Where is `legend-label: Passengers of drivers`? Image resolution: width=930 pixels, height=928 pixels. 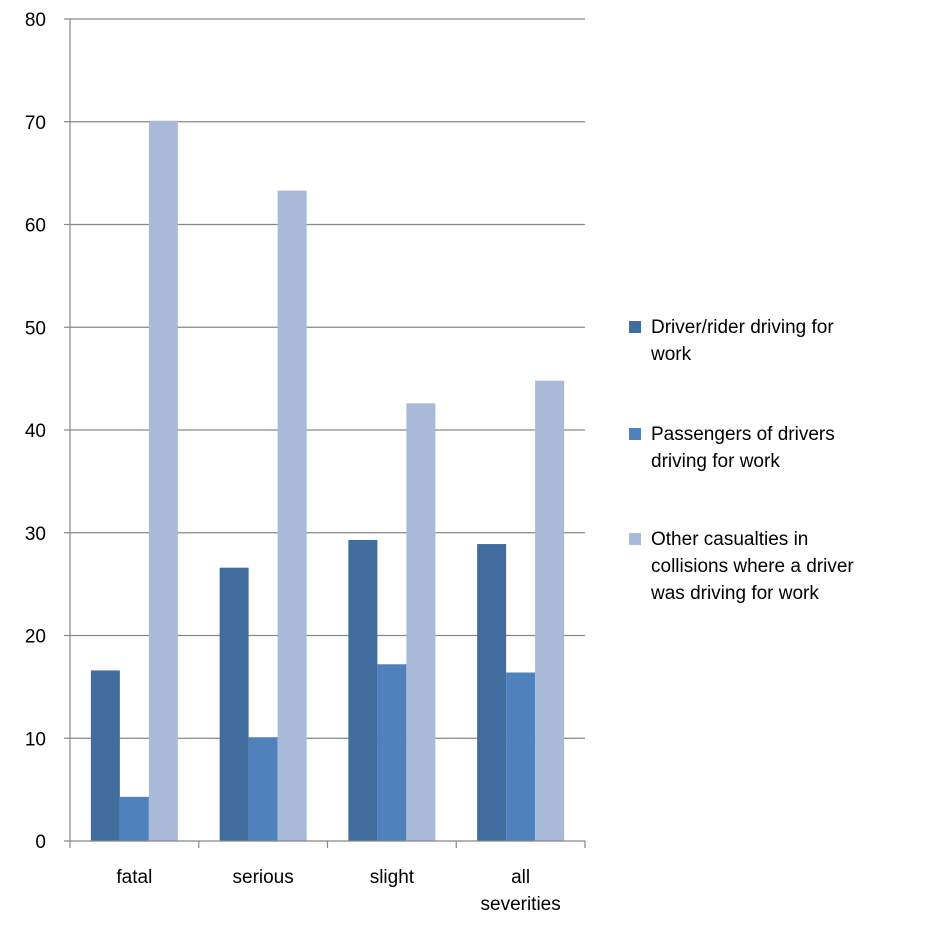 legend-label: Passengers of drivers is located at coordinates (743, 434).